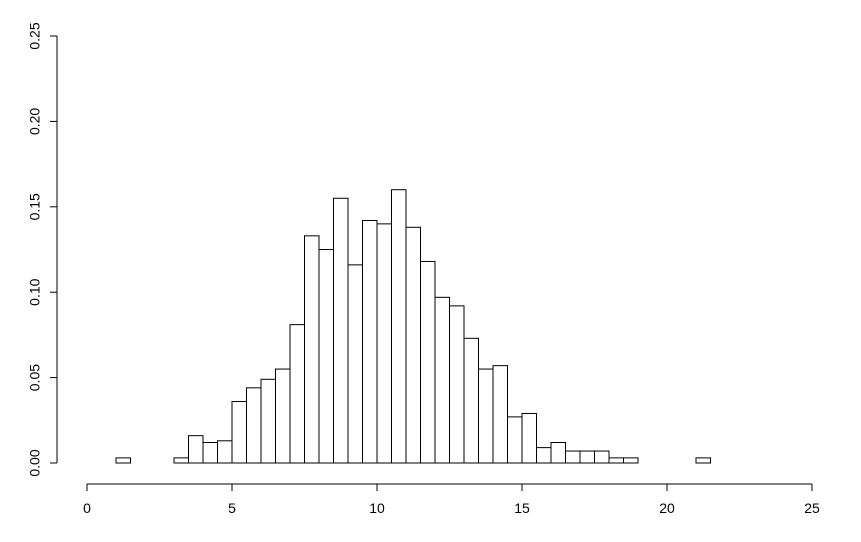 This screenshot has width=861, height=542. Describe the element at coordinates (35, 462) in the screenshot. I see `y-tick-label: 0.00` at that location.